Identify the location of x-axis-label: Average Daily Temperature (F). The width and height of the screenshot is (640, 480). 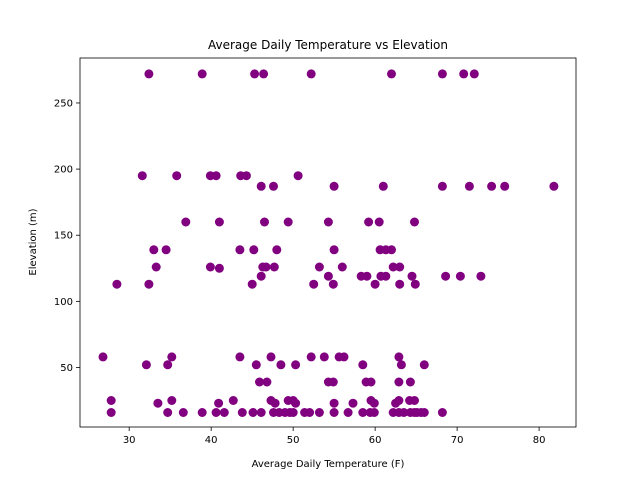
(328, 464).